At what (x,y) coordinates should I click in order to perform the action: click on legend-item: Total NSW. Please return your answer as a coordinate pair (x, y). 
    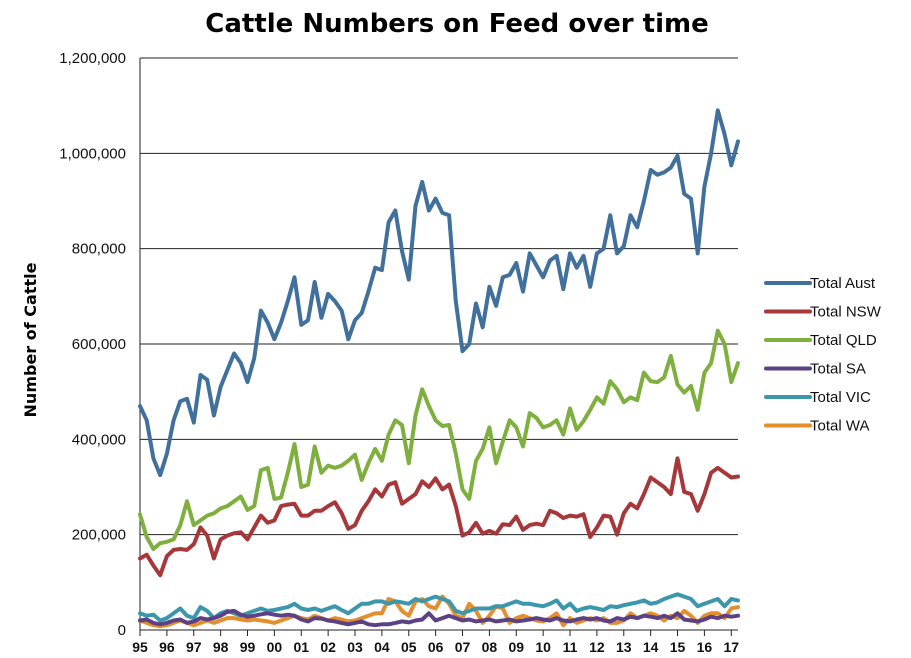
    Looking at the image, I should click on (823, 312).